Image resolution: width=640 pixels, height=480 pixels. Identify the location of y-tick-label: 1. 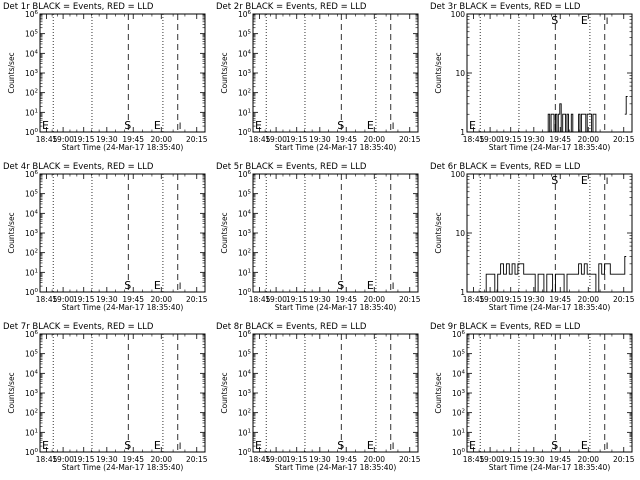
(462, 292).